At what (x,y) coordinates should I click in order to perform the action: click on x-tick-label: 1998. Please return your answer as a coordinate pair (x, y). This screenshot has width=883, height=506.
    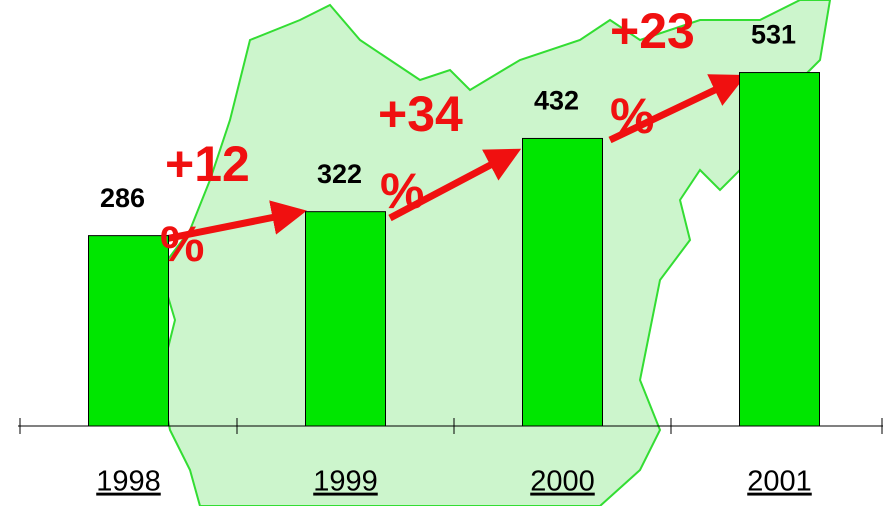
    Looking at the image, I should click on (128, 482).